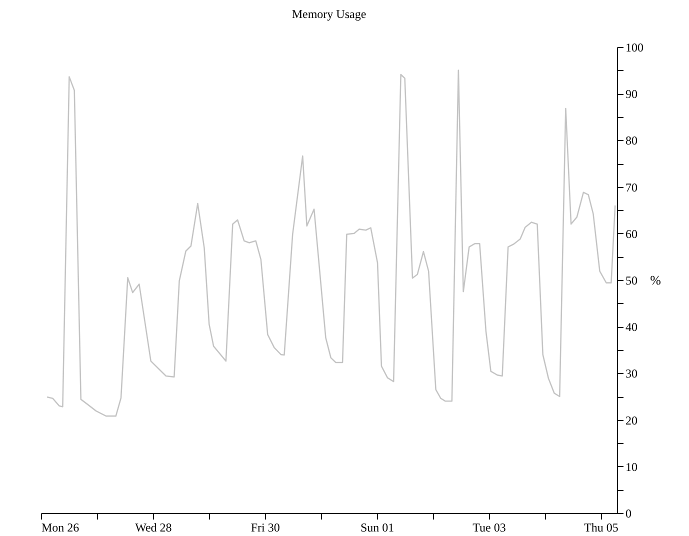  I want to click on y-tick-label: 70, so click(632, 187).